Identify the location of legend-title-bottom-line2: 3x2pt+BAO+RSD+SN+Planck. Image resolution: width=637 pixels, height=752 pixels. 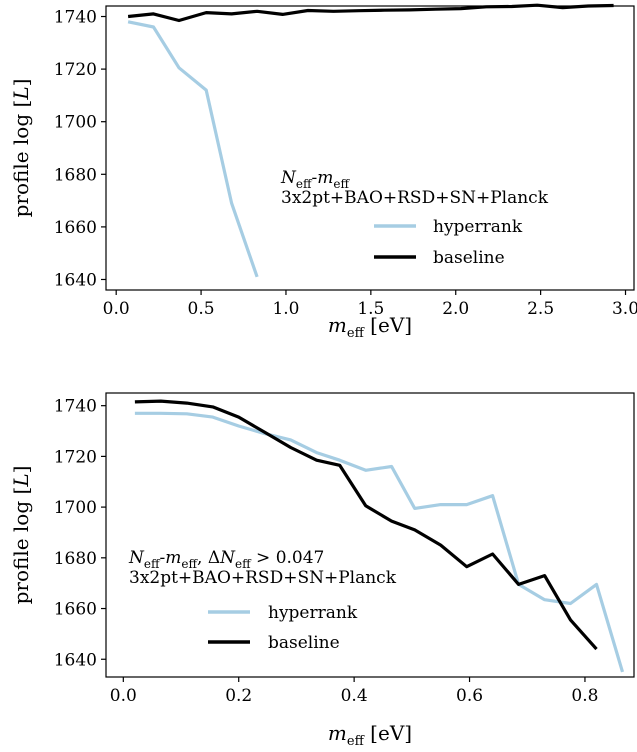
(263, 578).